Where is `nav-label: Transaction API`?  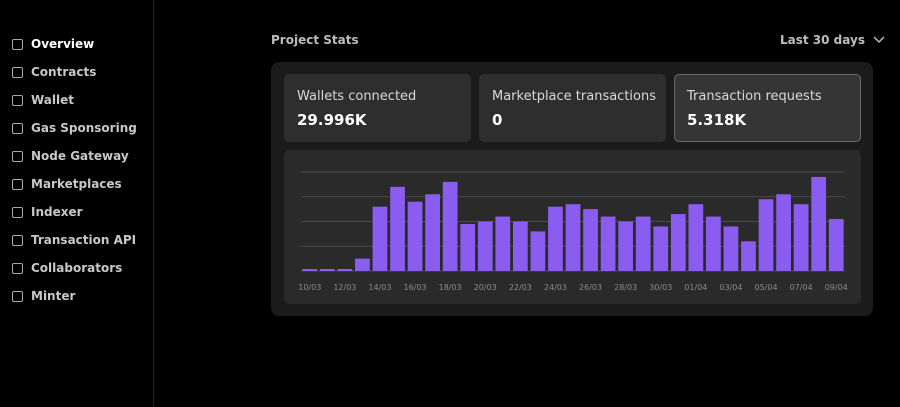 nav-label: Transaction API is located at coordinates (84, 240).